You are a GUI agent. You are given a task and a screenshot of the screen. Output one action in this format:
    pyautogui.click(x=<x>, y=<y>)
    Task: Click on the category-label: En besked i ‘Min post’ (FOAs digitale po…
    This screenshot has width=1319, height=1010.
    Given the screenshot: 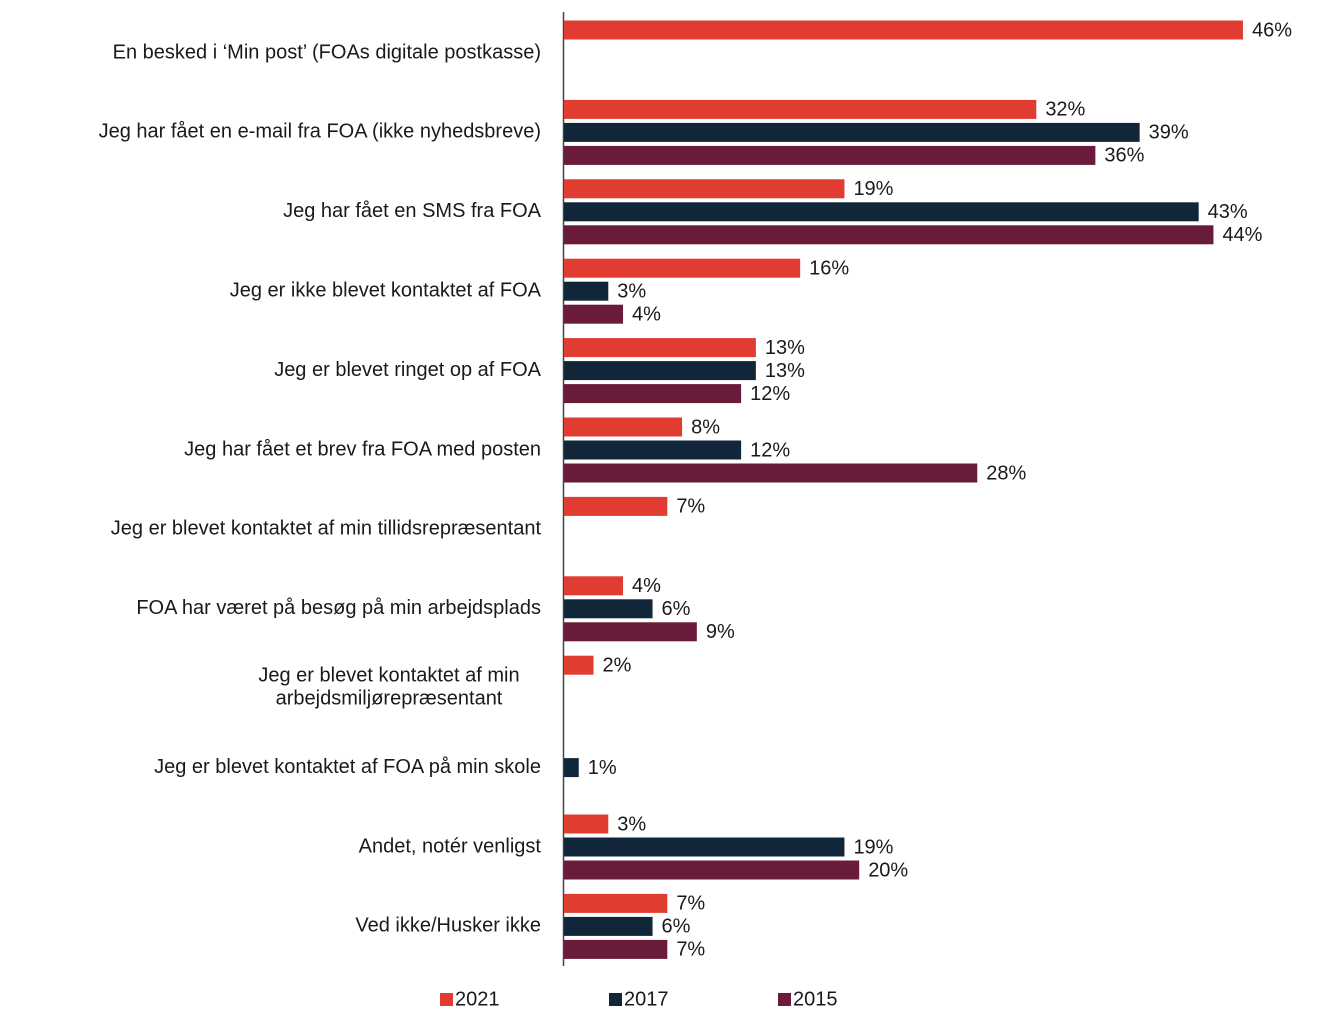 What is the action you would take?
    pyautogui.click(x=327, y=52)
    